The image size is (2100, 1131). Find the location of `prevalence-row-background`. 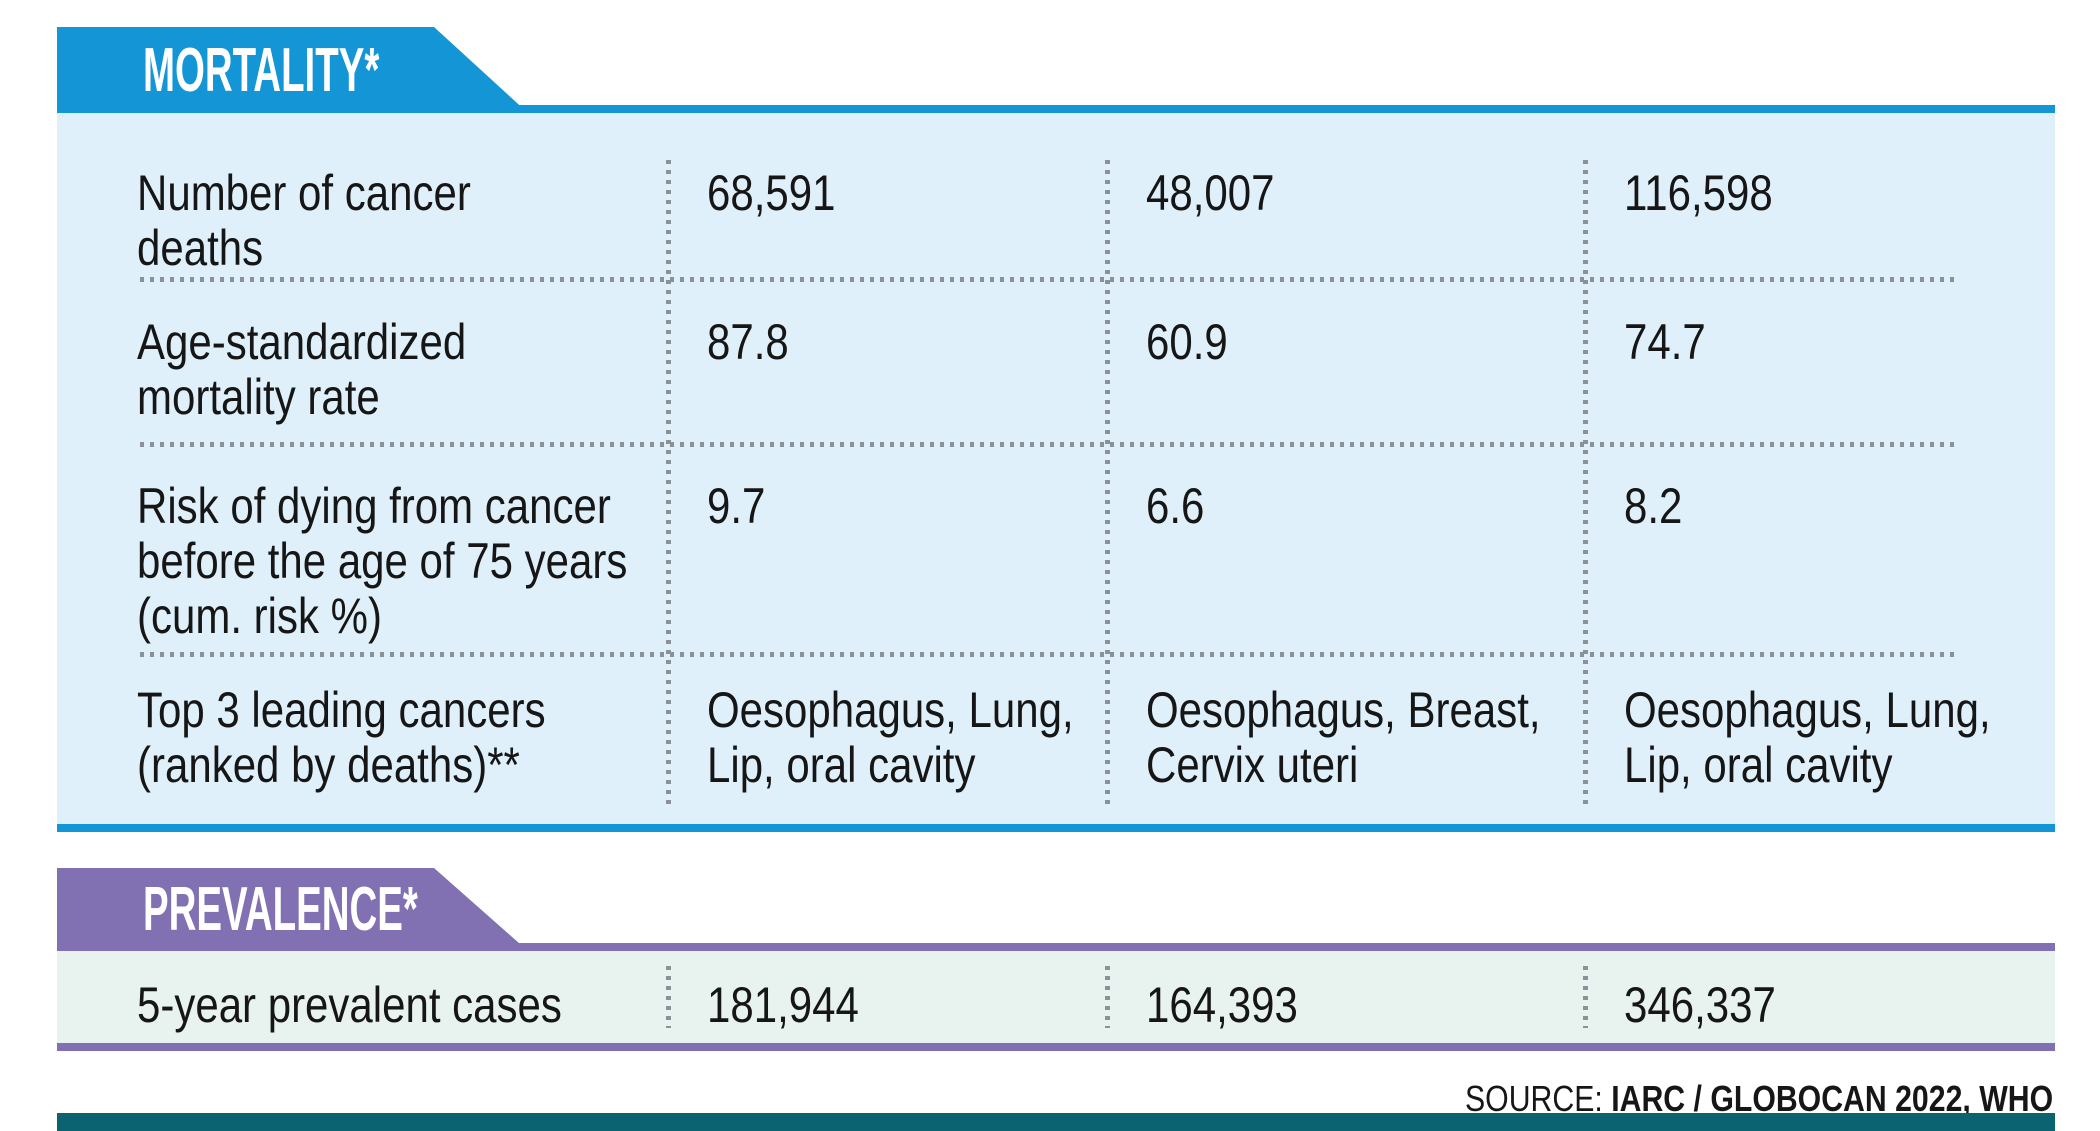

prevalence-row-background is located at coordinates (1056, 997).